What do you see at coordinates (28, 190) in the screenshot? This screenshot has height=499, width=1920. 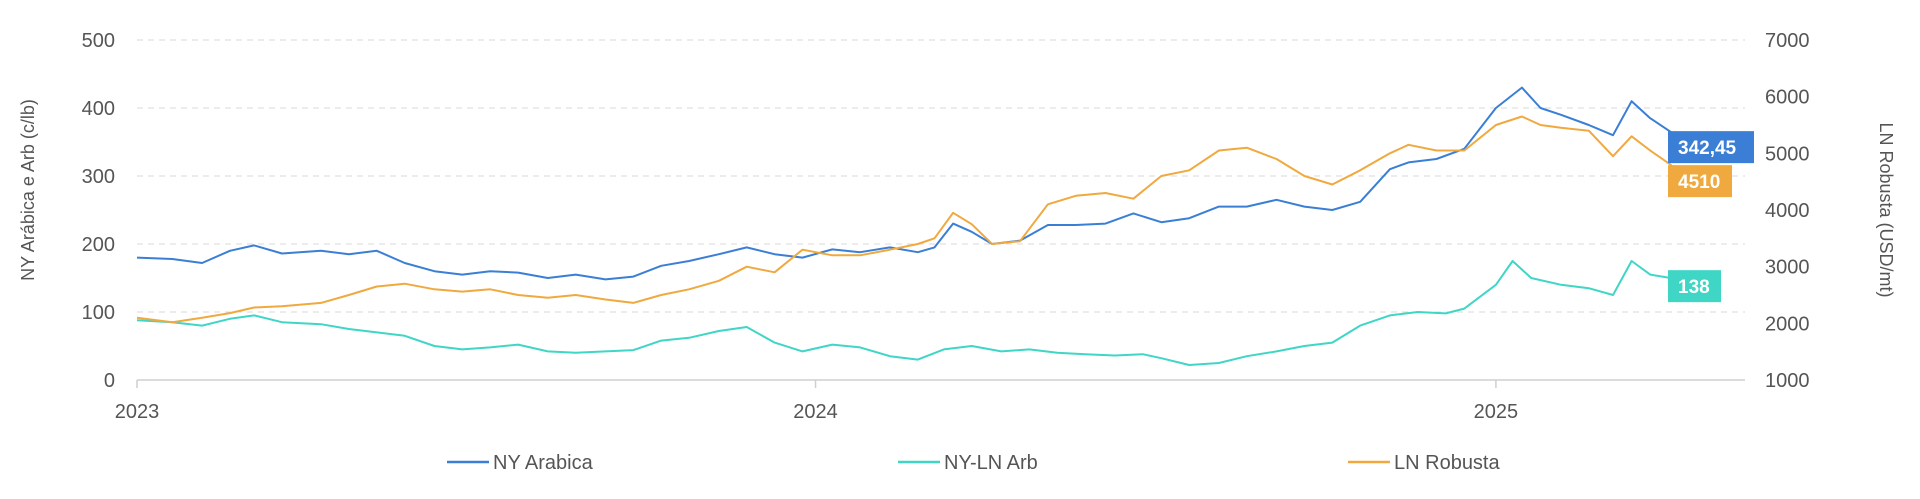 I see `left-axis-title: NY Arábica e Arb (c/lb)` at bounding box center [28, 190].